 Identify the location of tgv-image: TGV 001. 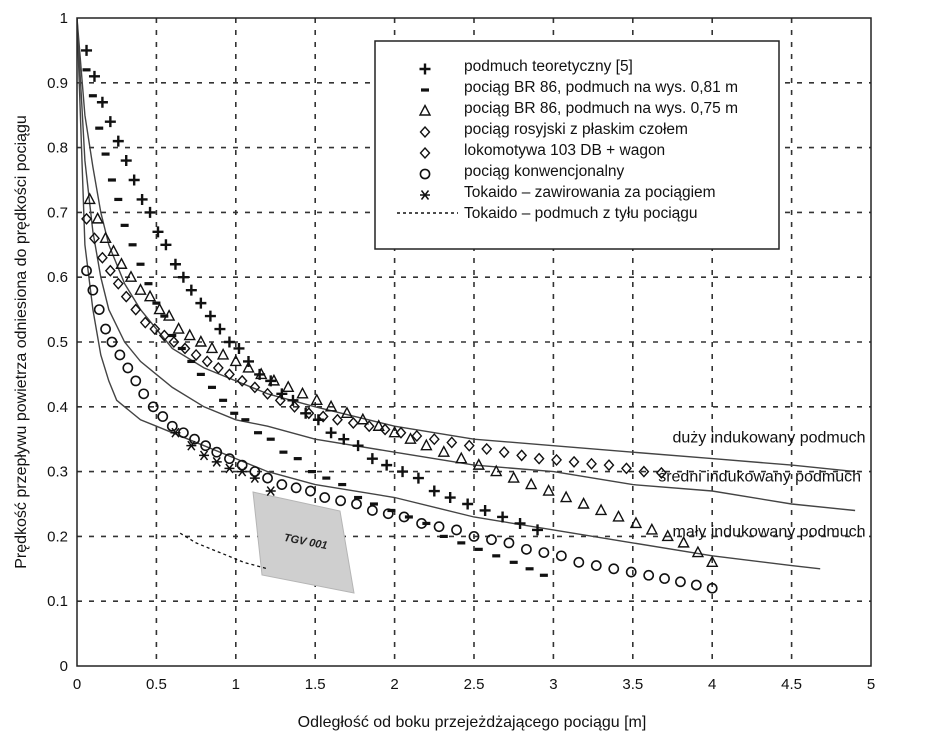
(303, 542).